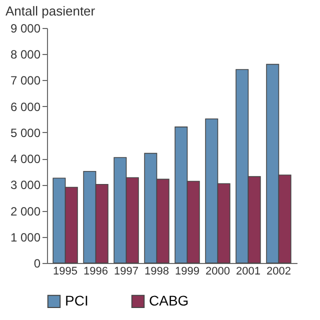 The image size is (320, 320). Describe the element at coordinates (217, 272) in the screenshot. I see `x-tick-label: 2000` at that location.